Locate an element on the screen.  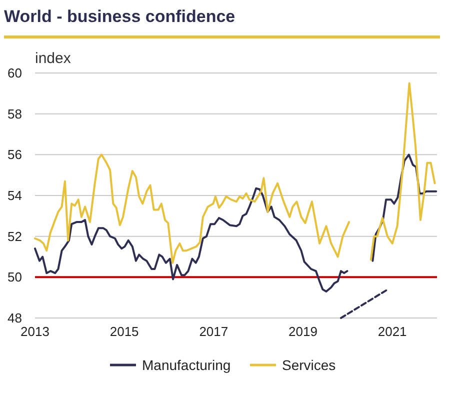
x-tick-label: 2021 is located at coordinates (392, 331).